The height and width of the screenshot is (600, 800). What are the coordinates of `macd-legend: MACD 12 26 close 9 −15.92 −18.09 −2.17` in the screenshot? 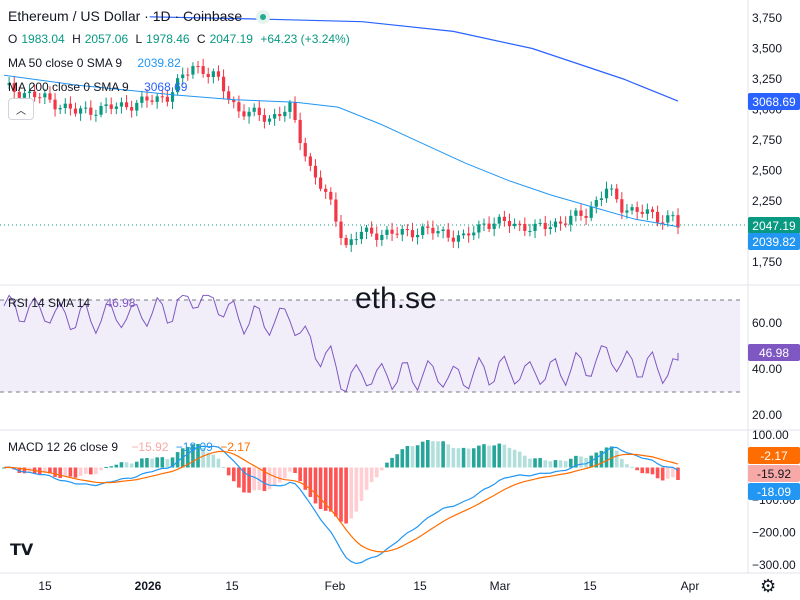 It's located at (131, 447).